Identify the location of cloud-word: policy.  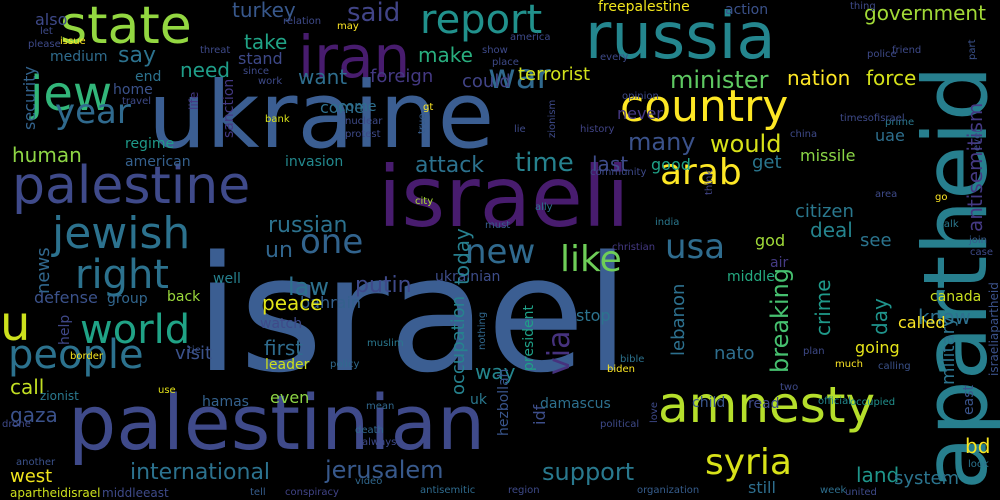
(345, 364).